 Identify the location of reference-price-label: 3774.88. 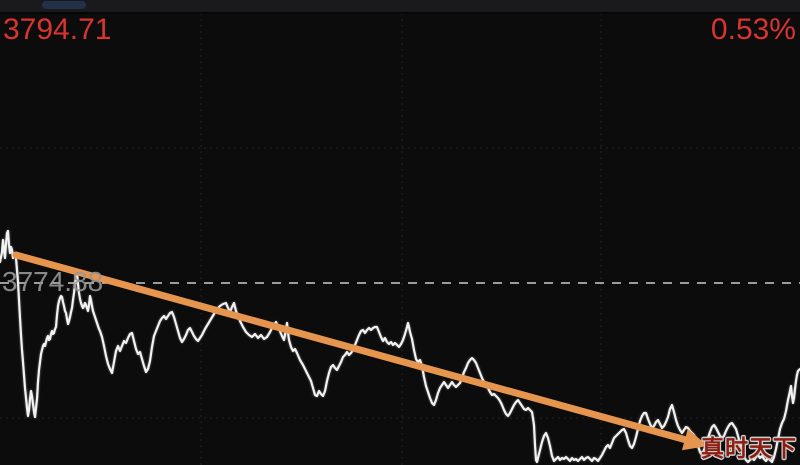
(53, 281).